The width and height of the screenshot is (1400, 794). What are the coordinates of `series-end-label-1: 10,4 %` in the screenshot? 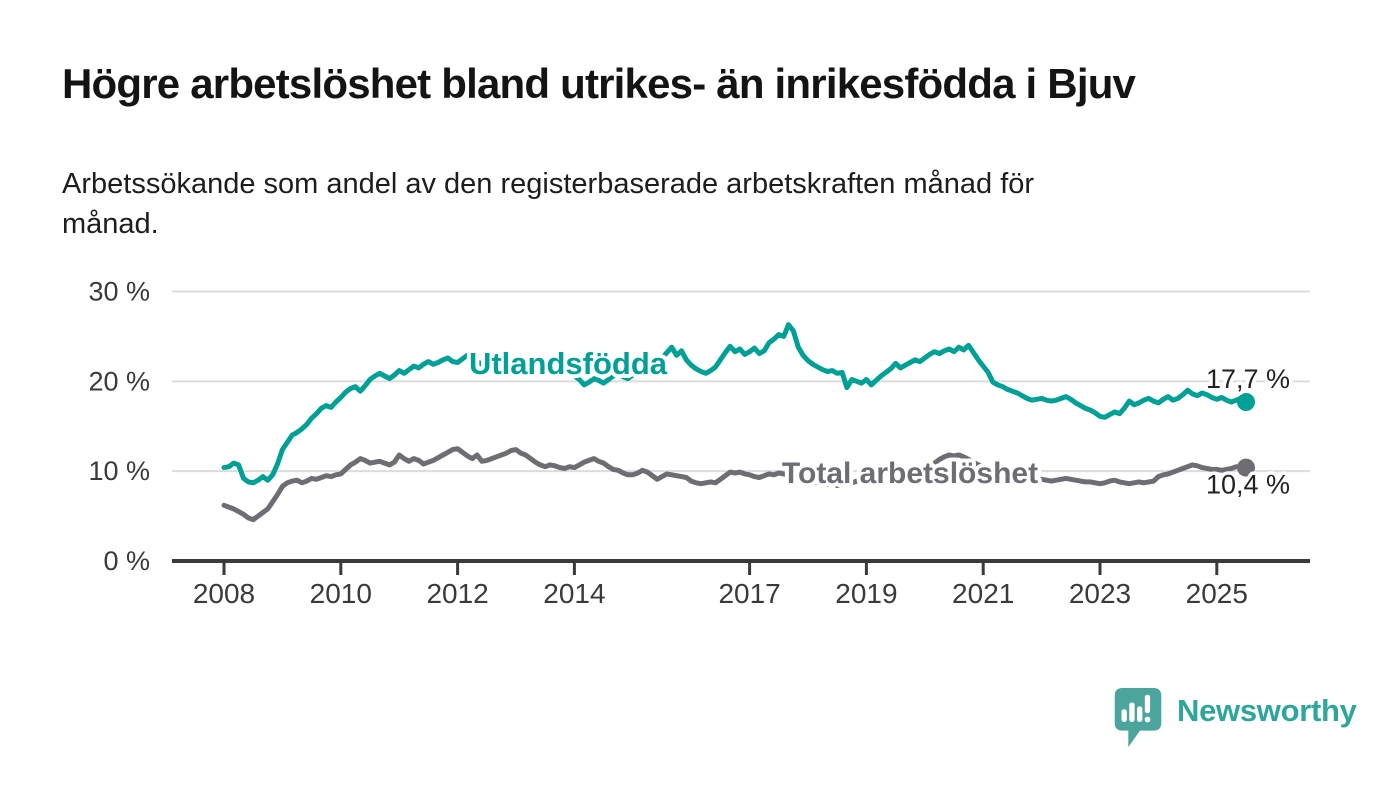 It's located at (1248, 485).